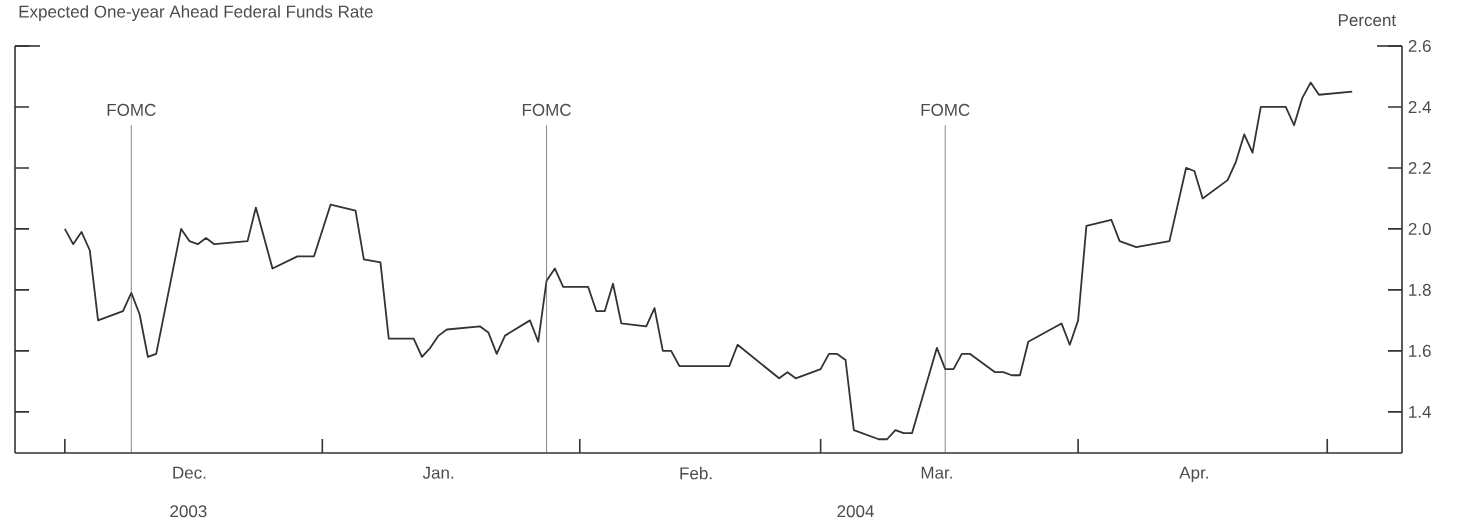  What do you see at coordinates (1419, 46) in the screenshot?
I see `y-tick-label: 2.6` at bounding box center [1419, 46].